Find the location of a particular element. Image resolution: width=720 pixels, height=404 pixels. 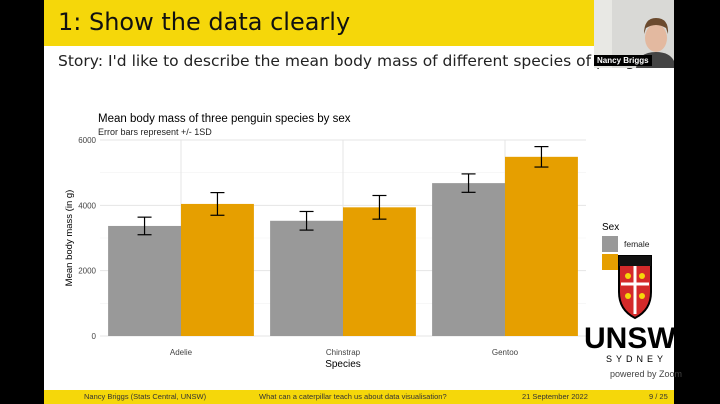

bar-male-chinstrap is located at coordinates (379, 271).